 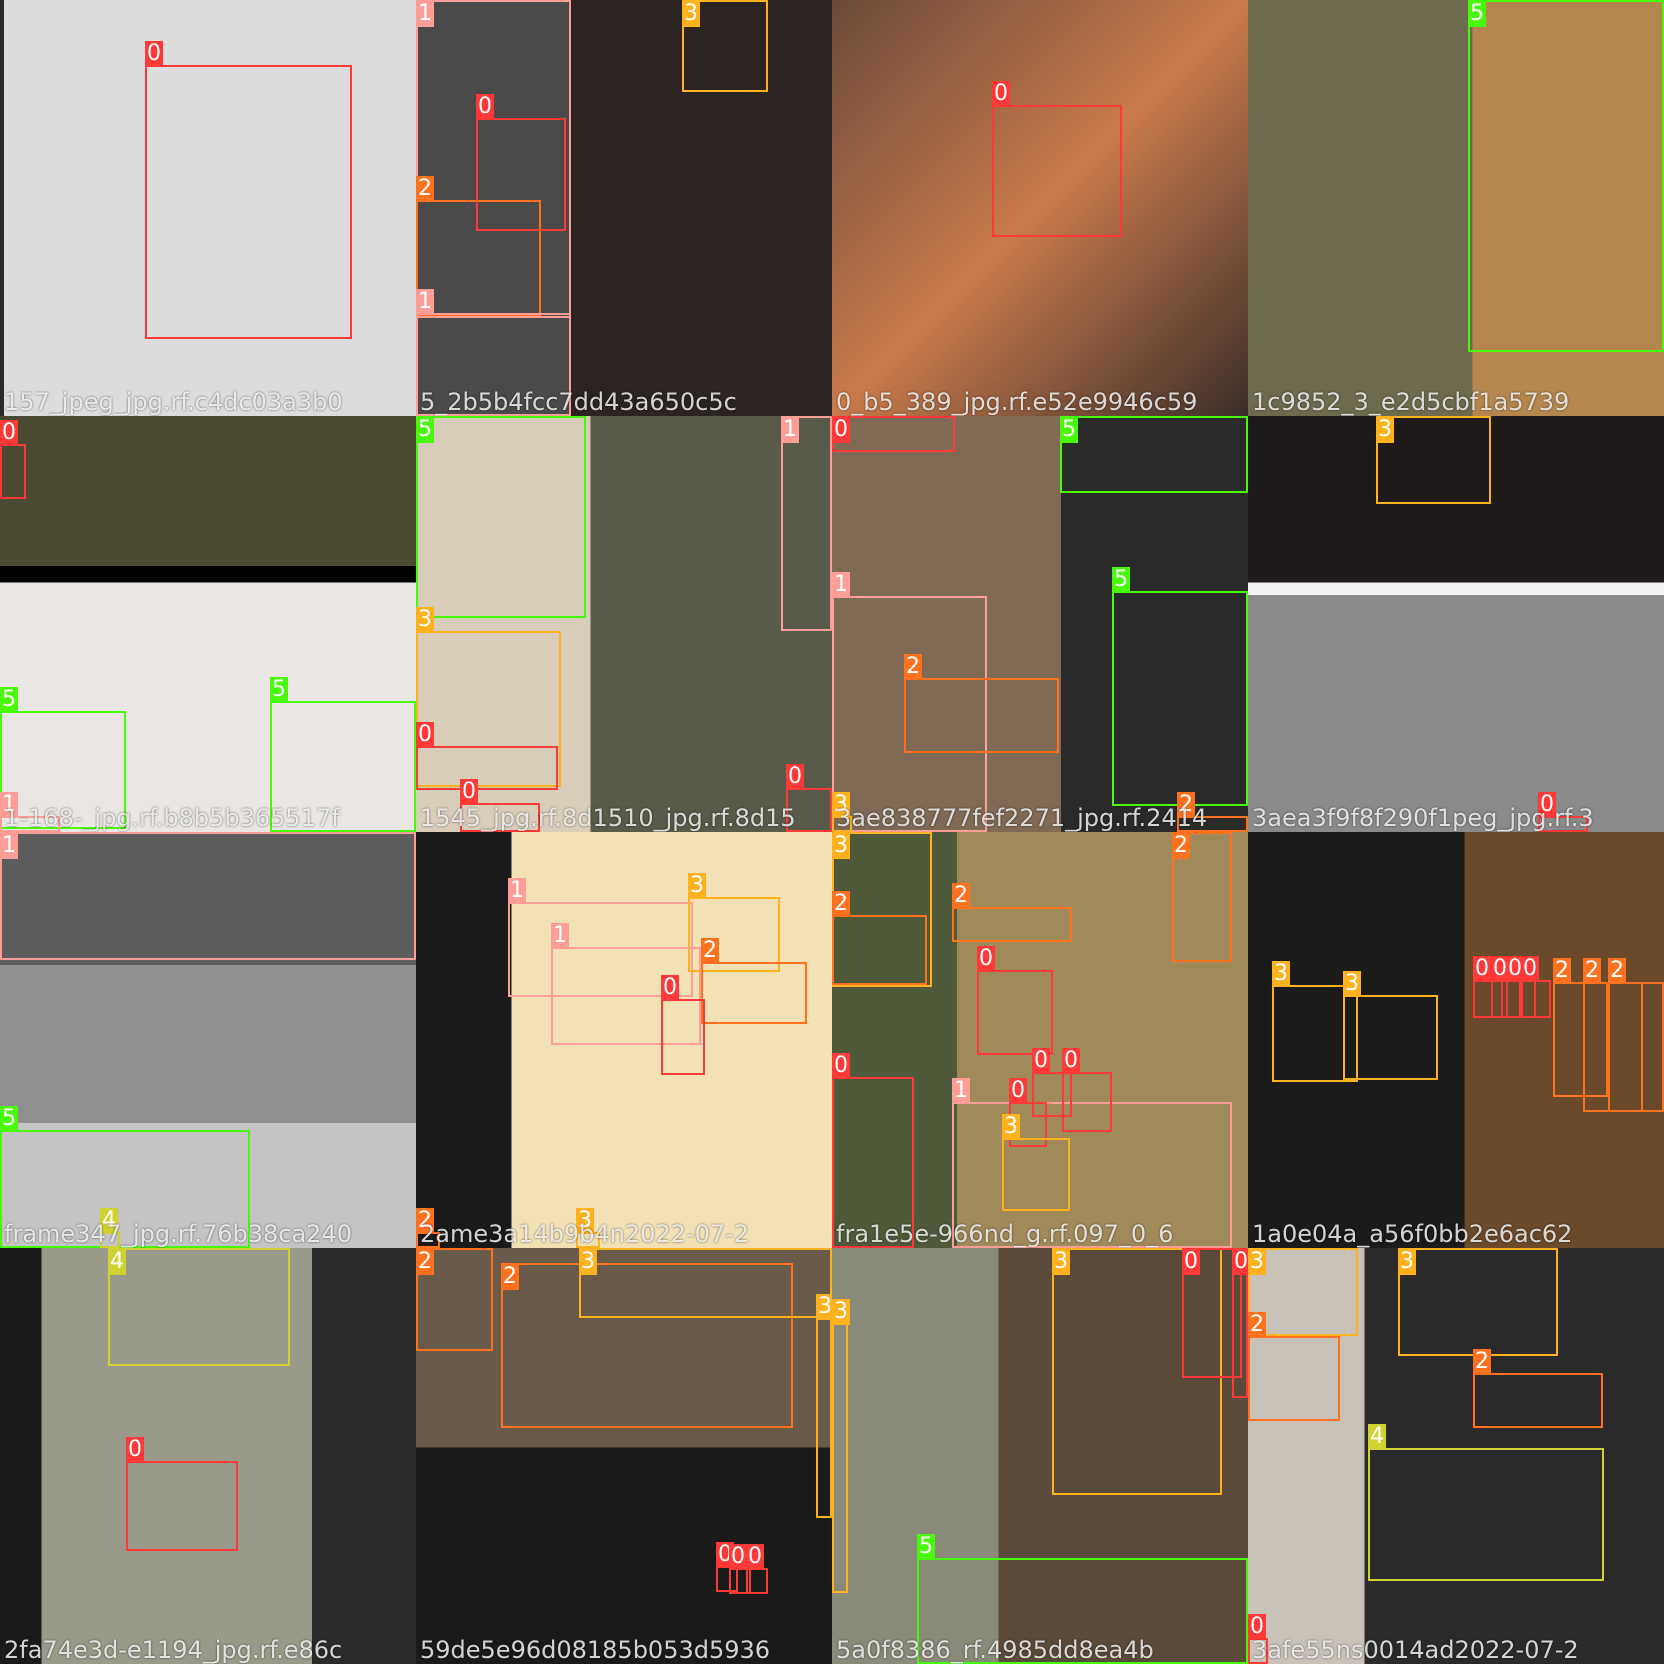 What do you see at coordinates (578, 402) in the screenshot?
I see `tile-filename: 5_2b5b4fcc7dd43a650c5c` at bounding box center [578, 402].